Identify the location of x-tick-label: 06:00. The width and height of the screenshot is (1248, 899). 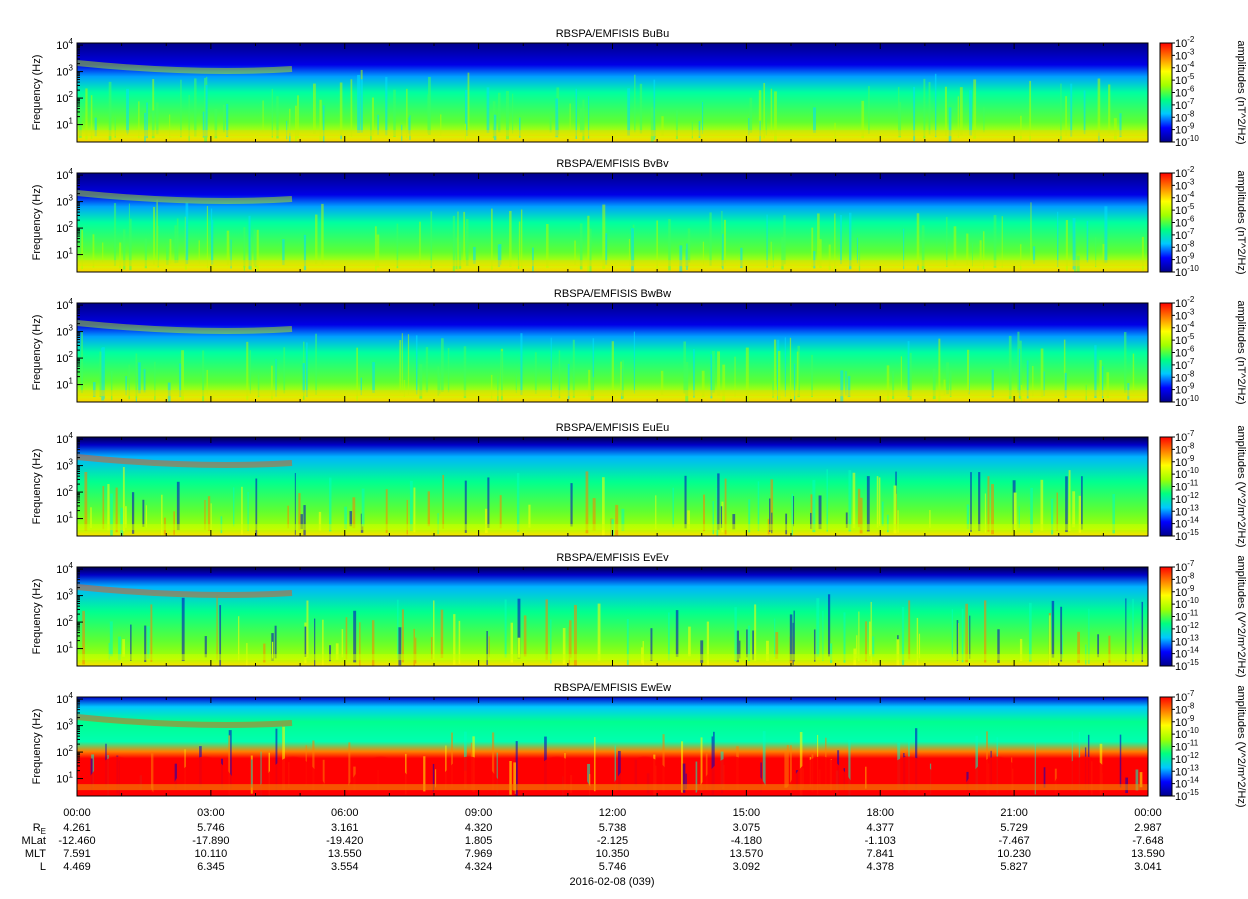
(345, 813).